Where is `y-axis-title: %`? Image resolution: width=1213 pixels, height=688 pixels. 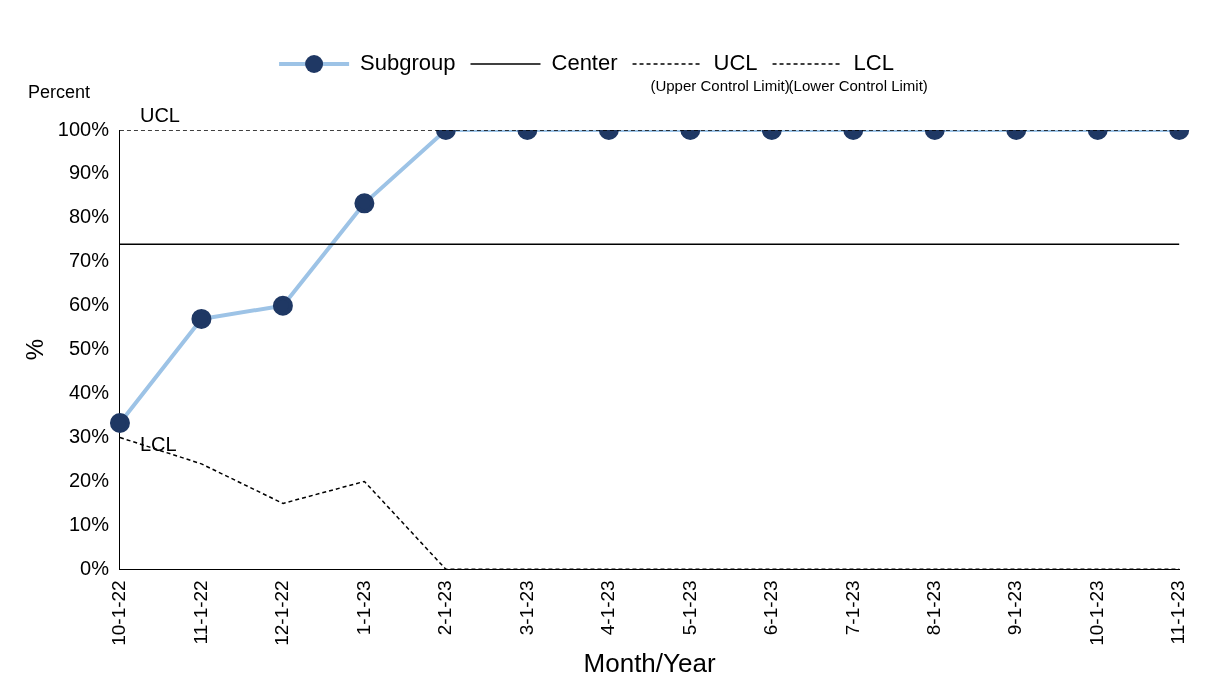
y-axis-title: % is located at coordinates (35, 349).